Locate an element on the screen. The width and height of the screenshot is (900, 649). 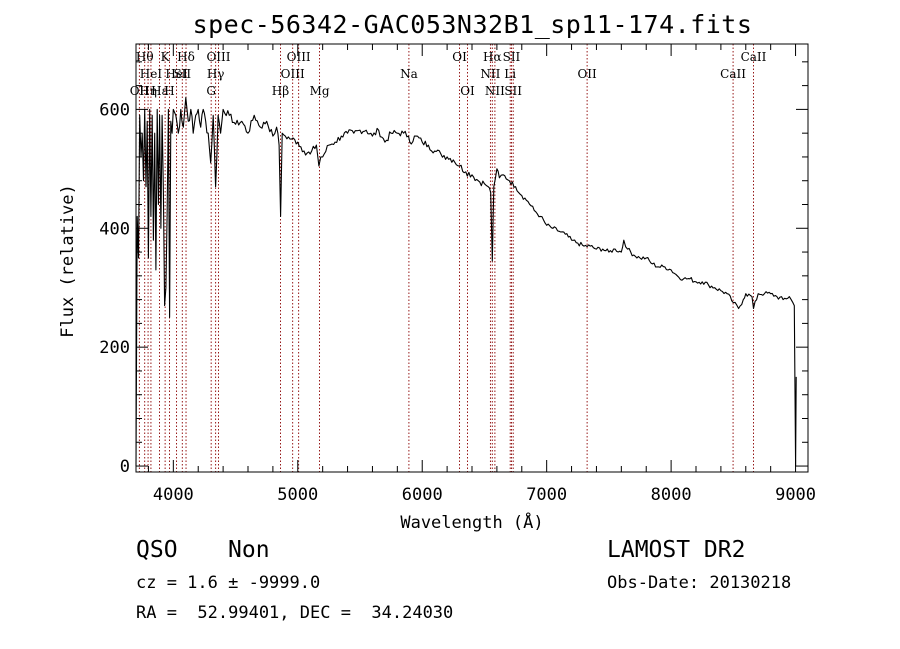
line-marker-label-6: H is located at coordinates (169, 91).